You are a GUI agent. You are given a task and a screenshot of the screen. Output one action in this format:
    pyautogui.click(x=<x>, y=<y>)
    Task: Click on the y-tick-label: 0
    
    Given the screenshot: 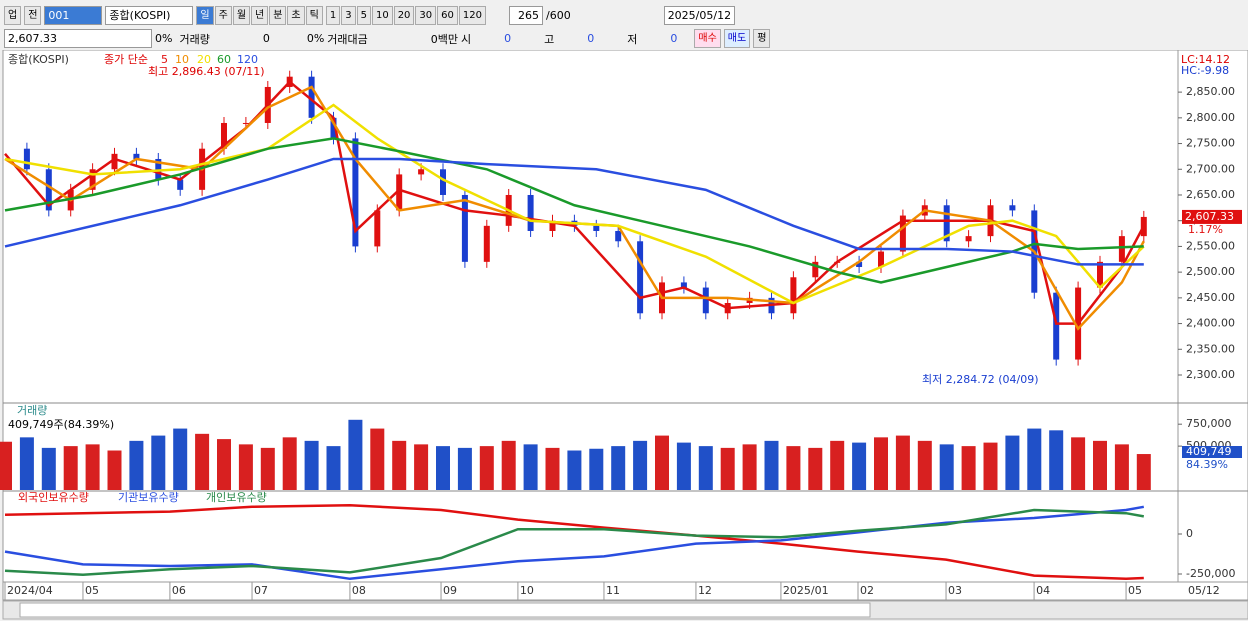 What is the action you would take?
    pyautogui.click(x=1189, y=533)
    